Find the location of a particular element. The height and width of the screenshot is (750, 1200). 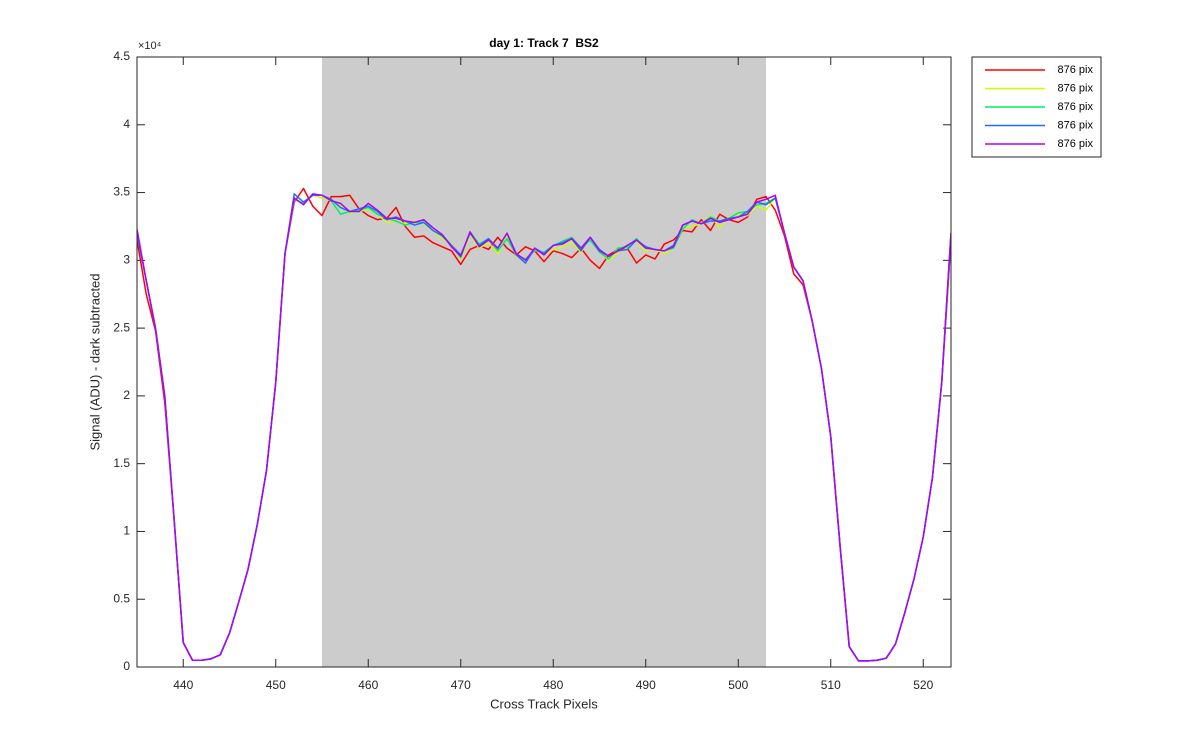

y-tick-label: 4.5 is located at coordinates (121, 56).